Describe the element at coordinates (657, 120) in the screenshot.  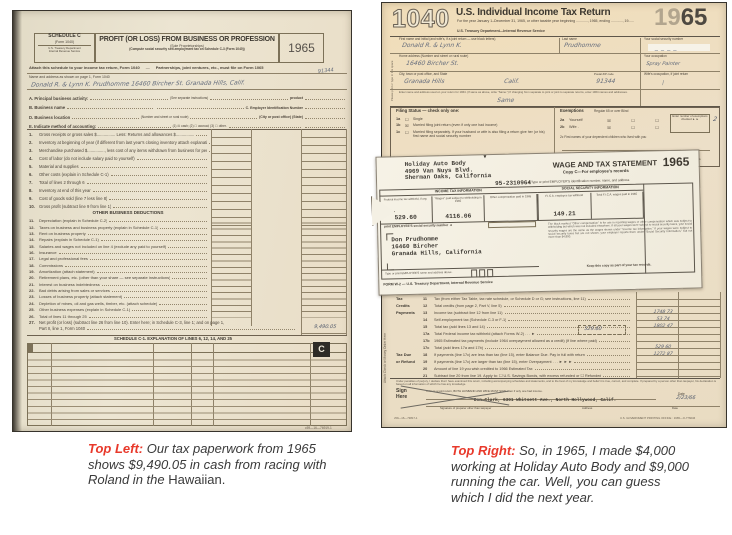
I see `exemption-blind-checkbox: ☐` at that location.